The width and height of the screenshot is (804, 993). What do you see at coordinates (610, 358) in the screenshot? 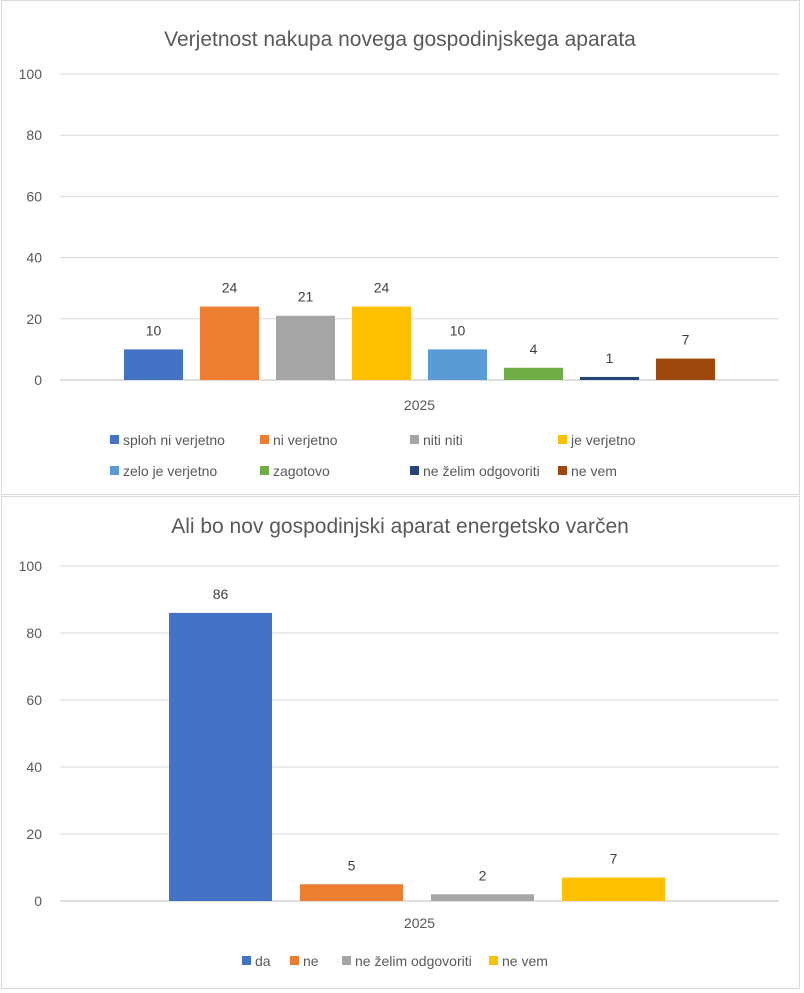
I see `data-label: 1` at bounding box center [610, 358].